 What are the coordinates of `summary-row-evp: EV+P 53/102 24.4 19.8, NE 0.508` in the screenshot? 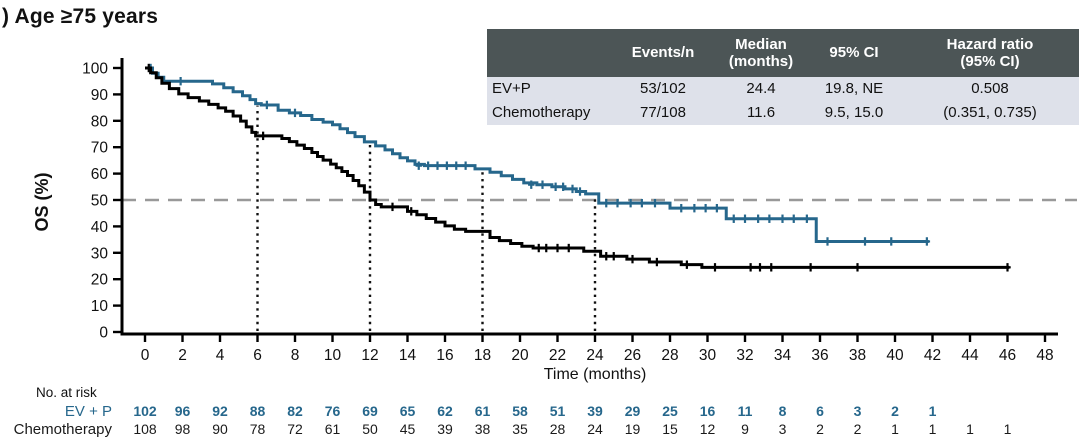 It's located at (783, 89).